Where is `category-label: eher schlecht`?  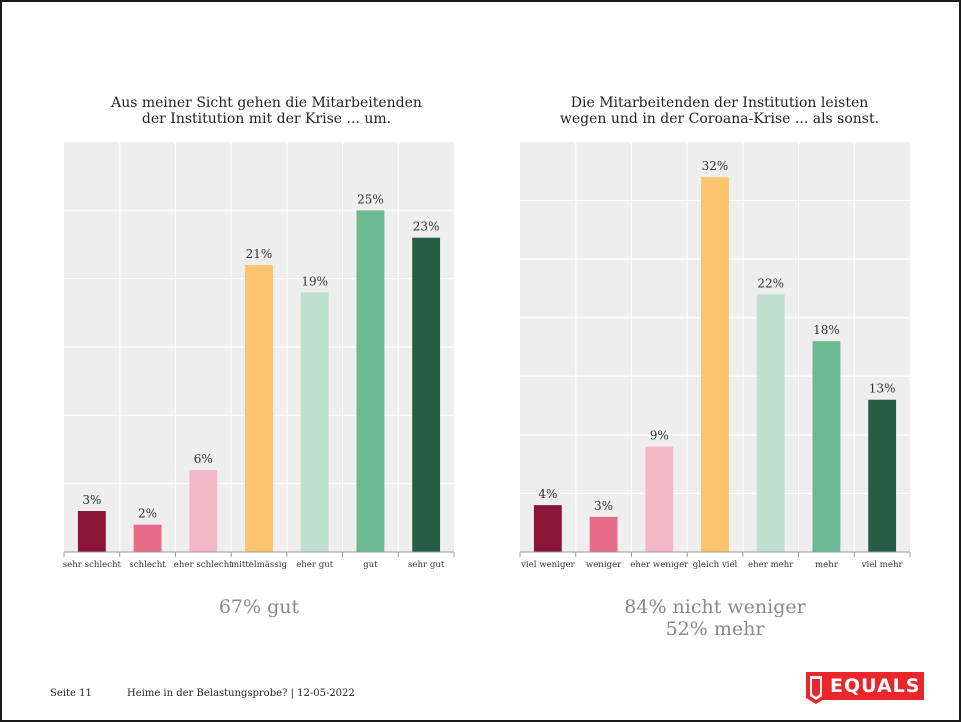 category-label: eher schlecht is located at coordinates (203, 565).